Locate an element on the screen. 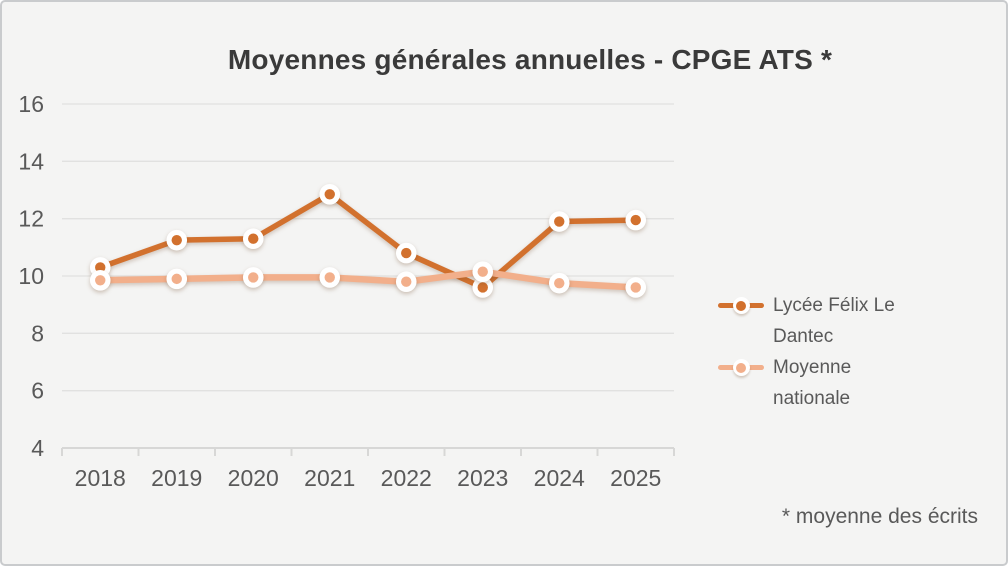 Image resolution: width=1008 pixels, height=566 pixels. legend-item-moyenne-nationale: Moyenne nationale is located at coordinates (811, 383).